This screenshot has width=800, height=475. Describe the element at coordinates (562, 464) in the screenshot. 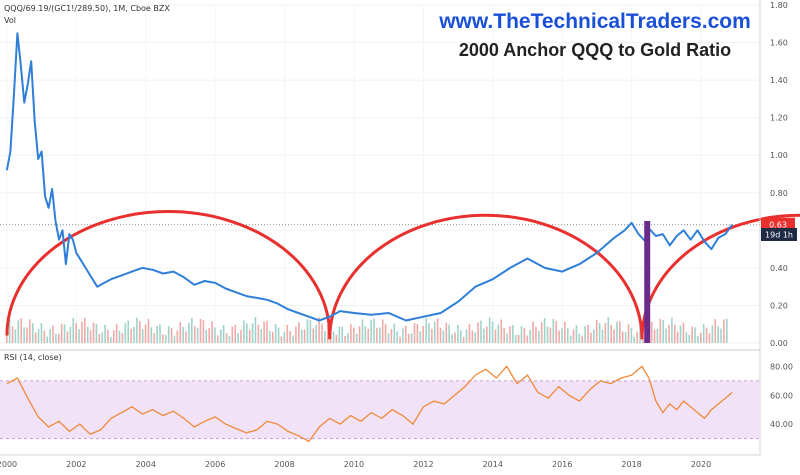

I see `x-tick-label: 2016` at that location.